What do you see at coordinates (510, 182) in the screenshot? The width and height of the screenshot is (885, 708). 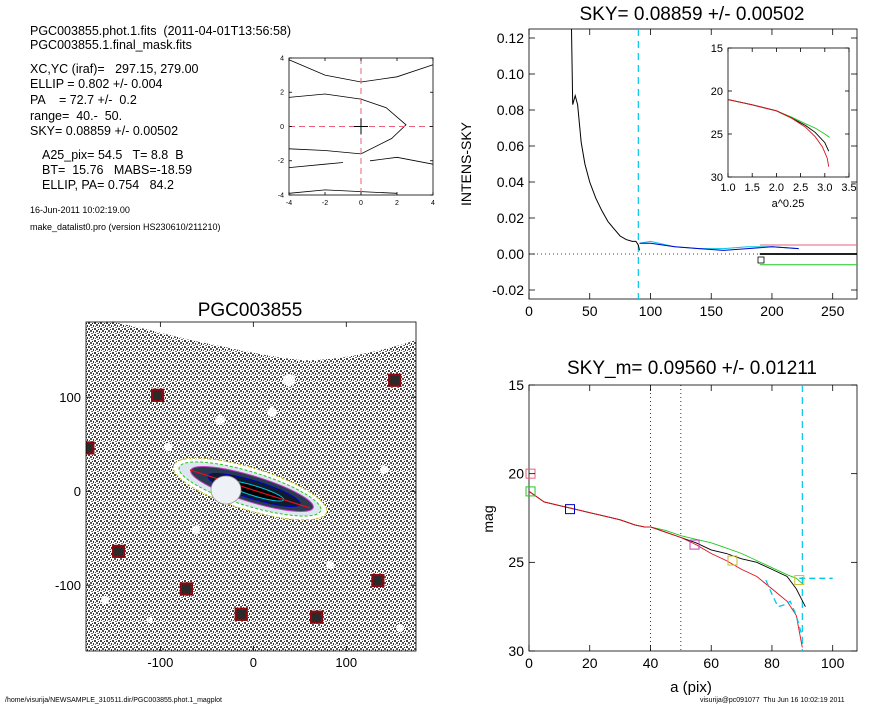 I see `y-tick-label: 0.04` at bounding box center [510, 182].